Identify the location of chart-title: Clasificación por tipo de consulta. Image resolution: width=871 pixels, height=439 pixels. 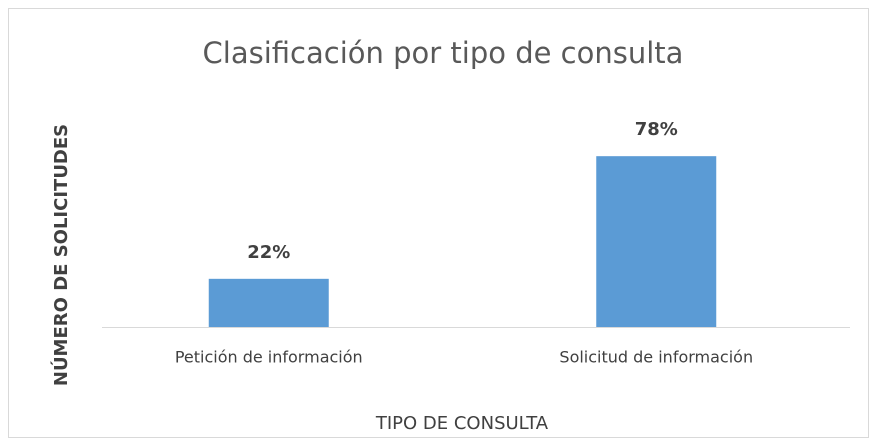
(443, 53).